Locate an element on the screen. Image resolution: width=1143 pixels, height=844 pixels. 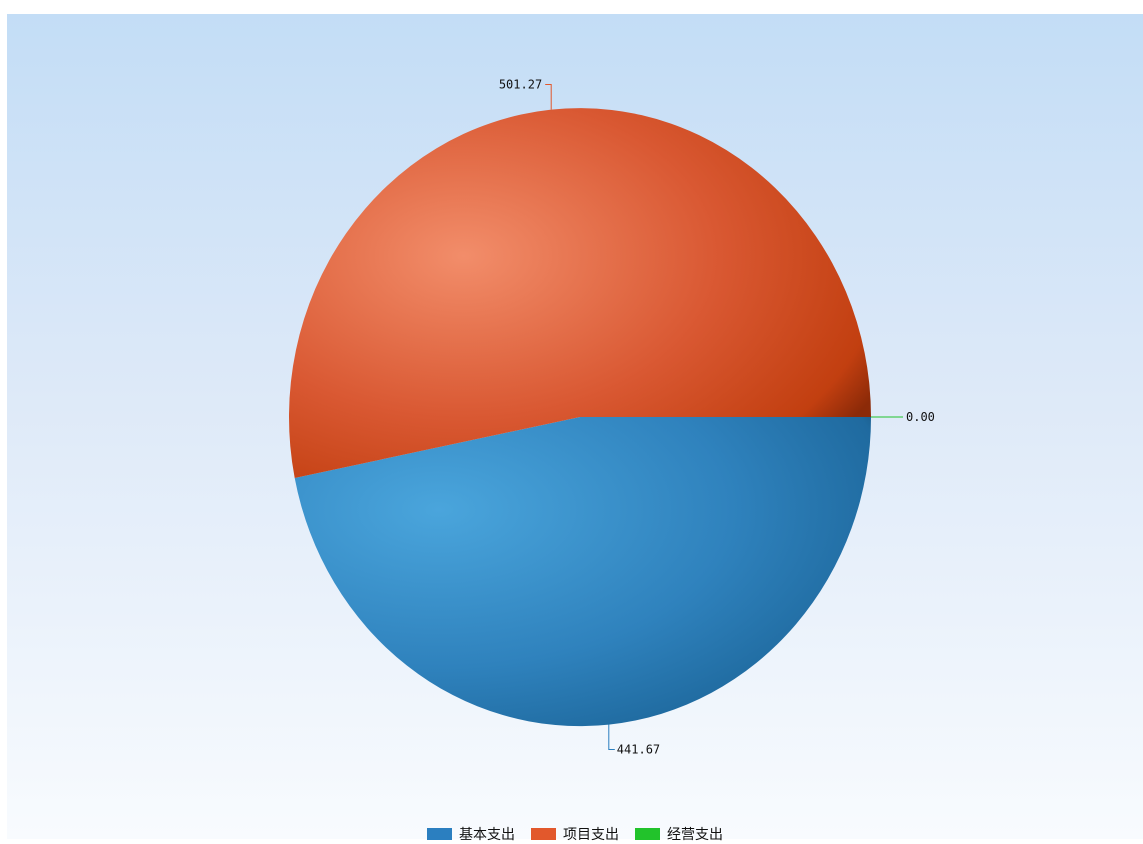
slice-1-value-label: 441.67 is located at coordinates (638, 750).